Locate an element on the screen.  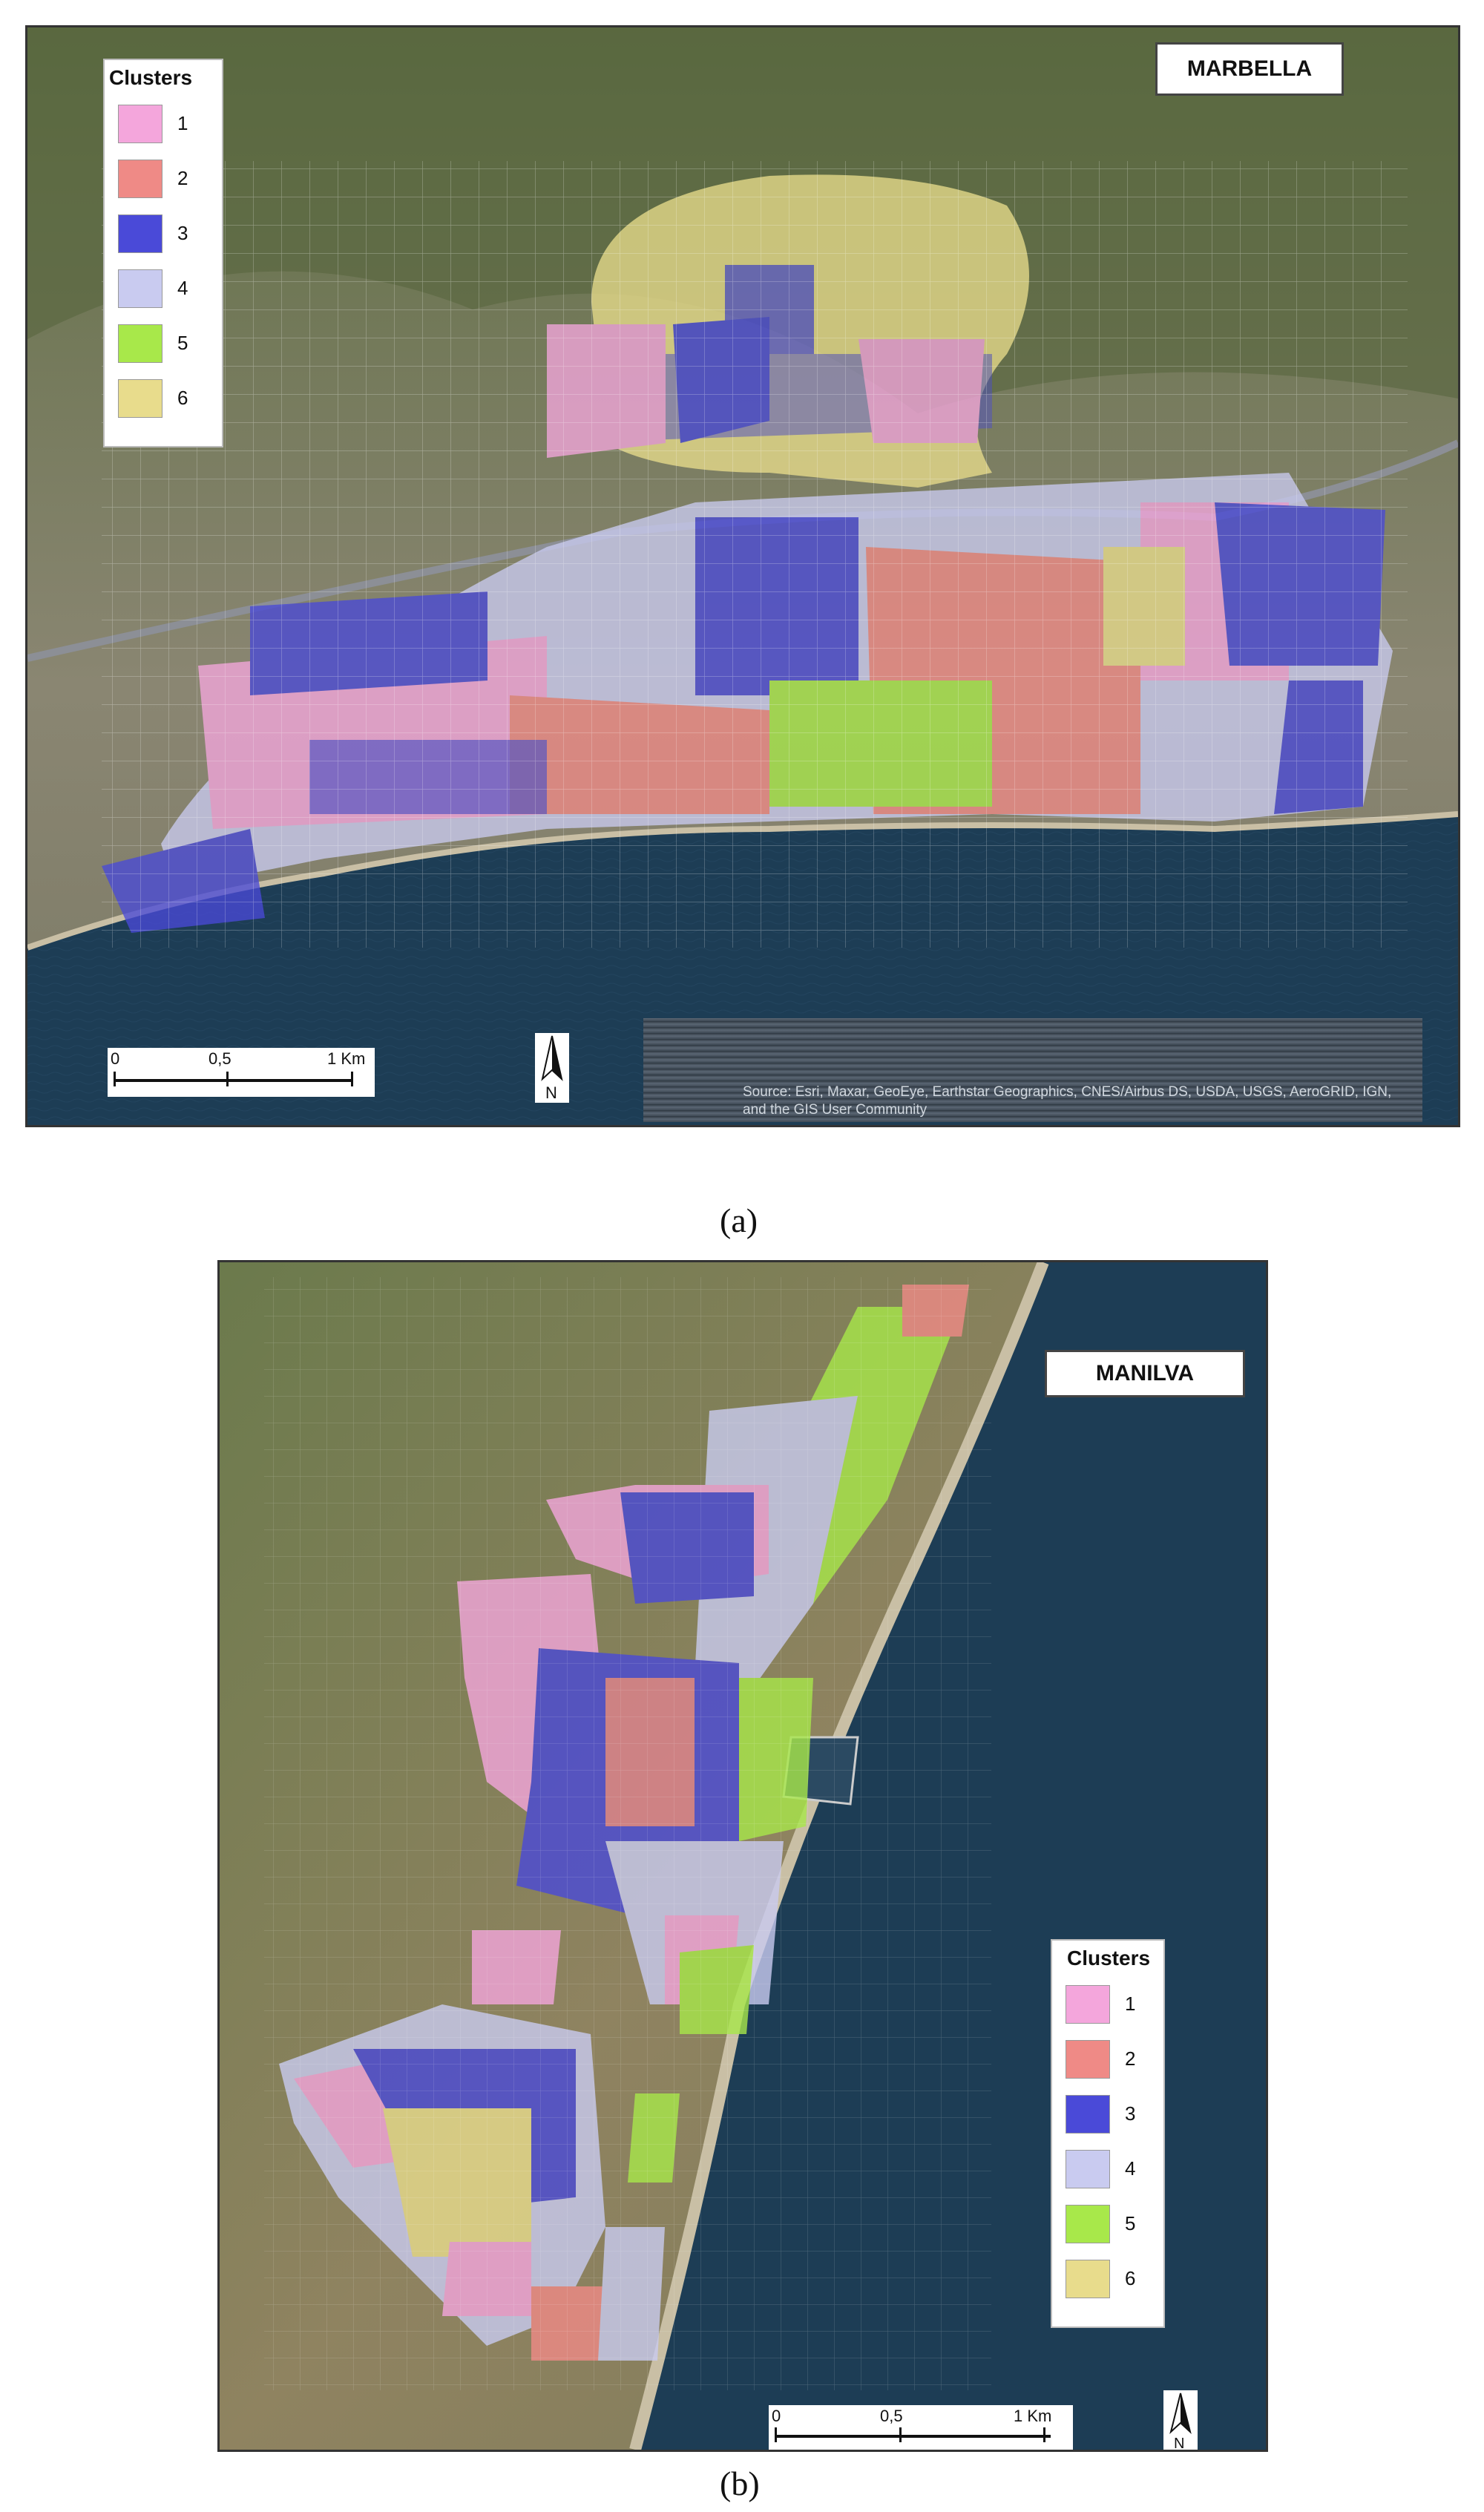
legend-manilva: Clusters 1 2 3 4 5 6 is located at coordinates (1108, 2134).